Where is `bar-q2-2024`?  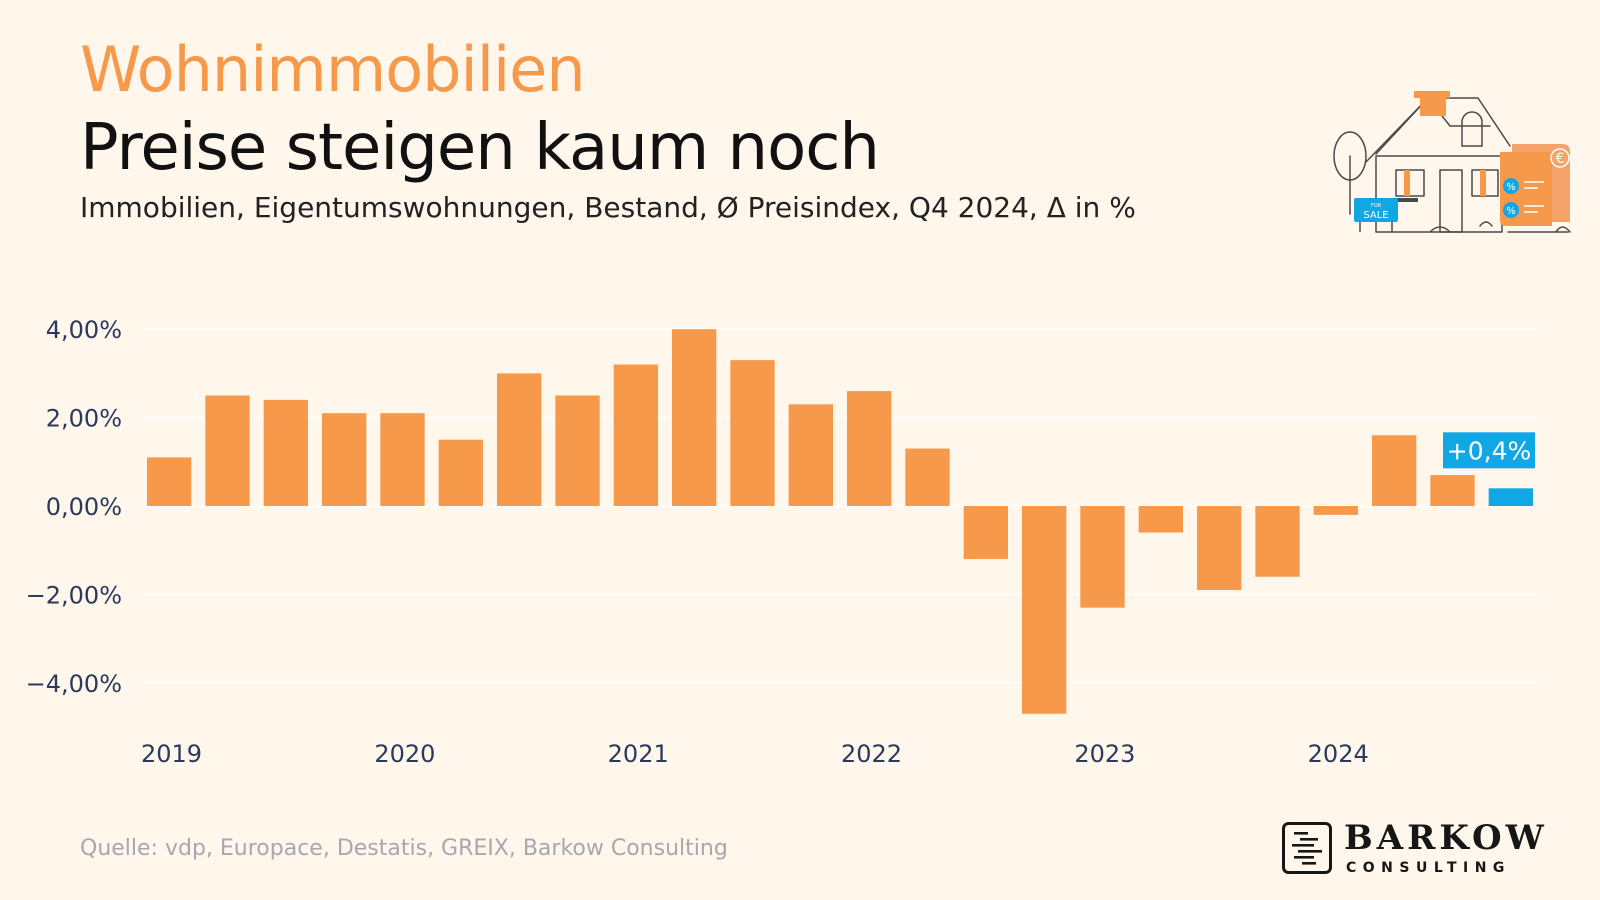
bar-q2-2024 is located at coordinates (1394, 470).